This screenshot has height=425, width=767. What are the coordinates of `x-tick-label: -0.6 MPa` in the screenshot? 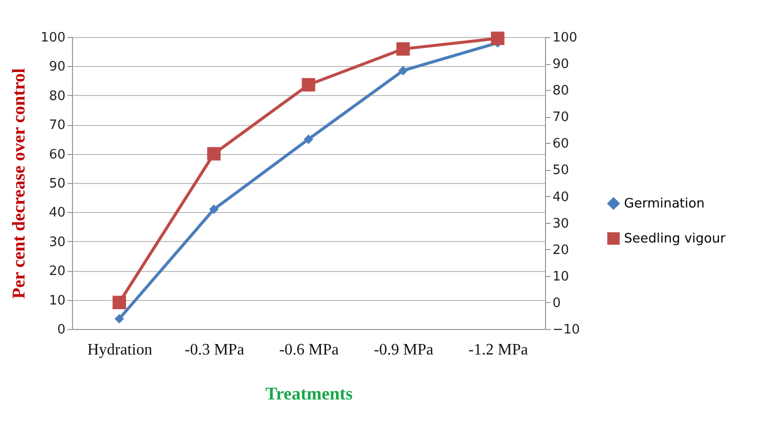 It's located at (309, 350).